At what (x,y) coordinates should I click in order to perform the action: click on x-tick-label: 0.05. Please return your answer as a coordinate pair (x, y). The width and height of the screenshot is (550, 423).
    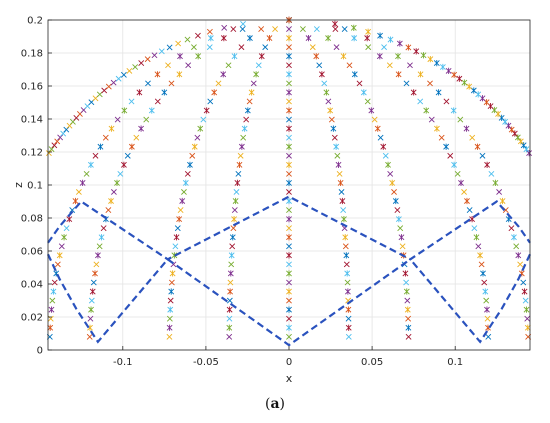
    Looking at the image, I should click on (372, 362).